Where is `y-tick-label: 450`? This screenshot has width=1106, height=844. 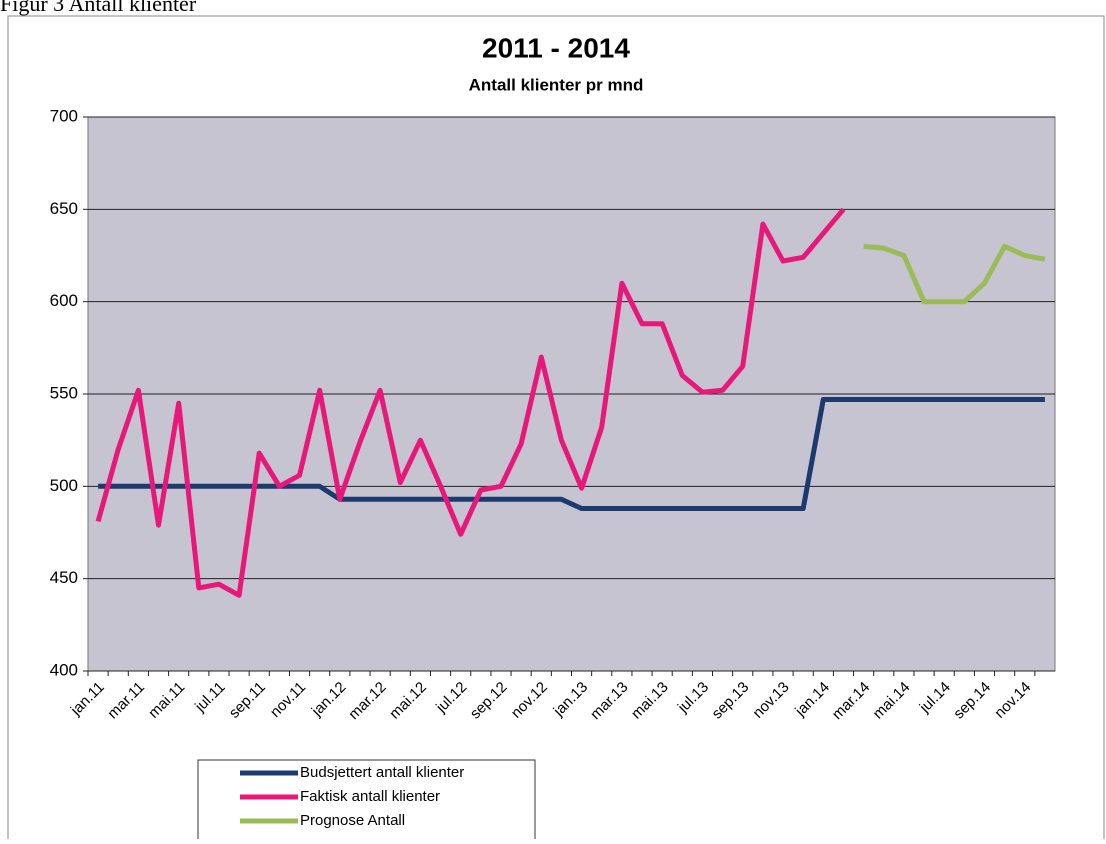 y-tick-label: 450 is located at coordinates (64, 577).